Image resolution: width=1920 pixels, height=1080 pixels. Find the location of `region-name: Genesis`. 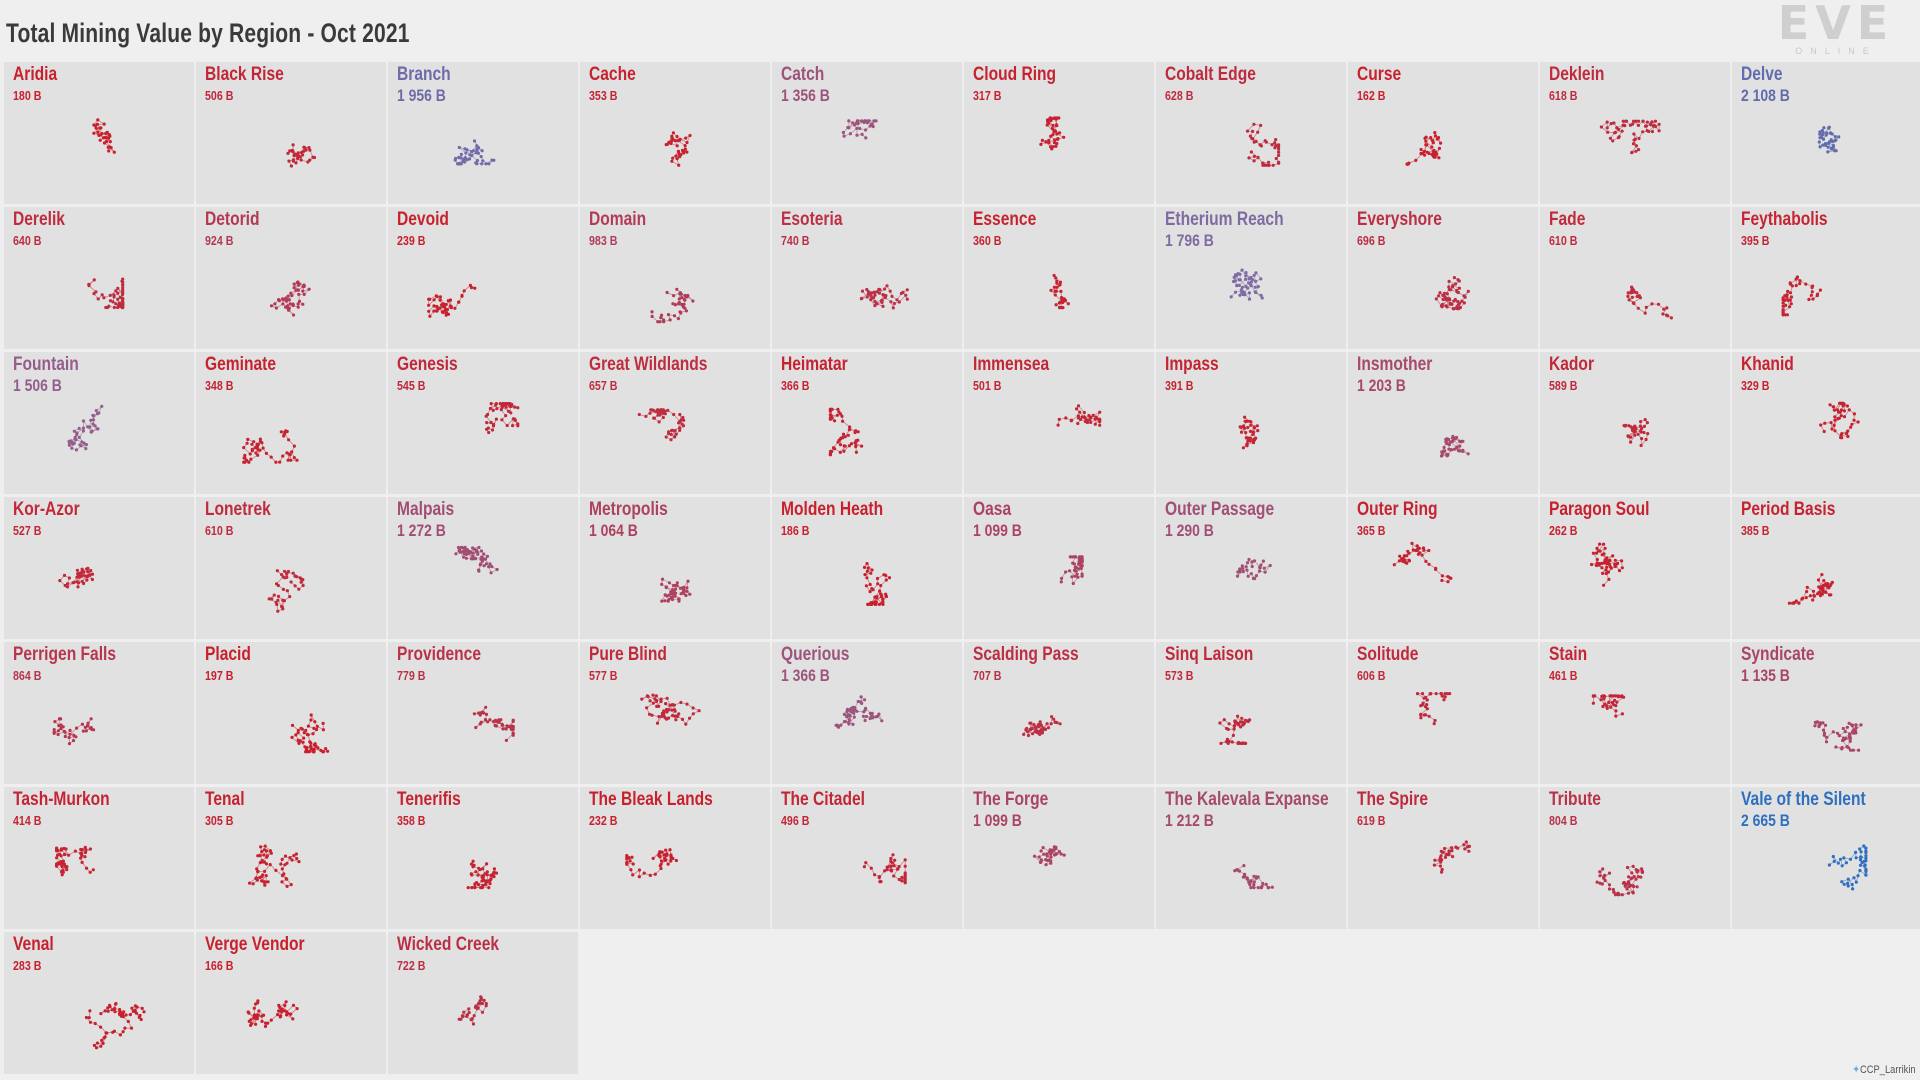

region-name: Genesis is located at coordinates (427, 364).